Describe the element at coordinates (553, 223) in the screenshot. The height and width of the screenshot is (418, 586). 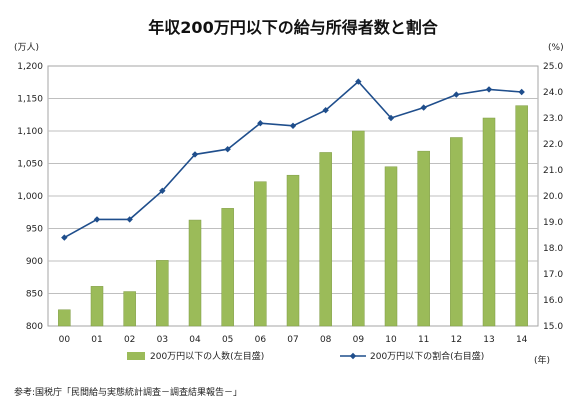
I see `y2-tick-label: 19.0` at that location.